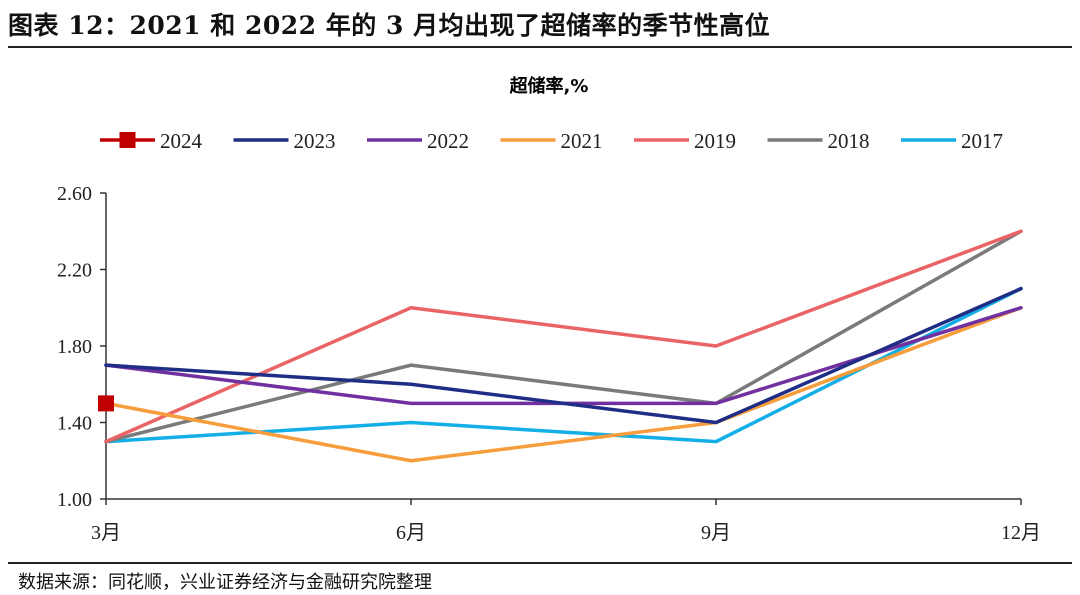 Image resolution: width=1080 pixels, height=595 pixels. I want to click on y-tick-label: 2.20, so click(74, 271).